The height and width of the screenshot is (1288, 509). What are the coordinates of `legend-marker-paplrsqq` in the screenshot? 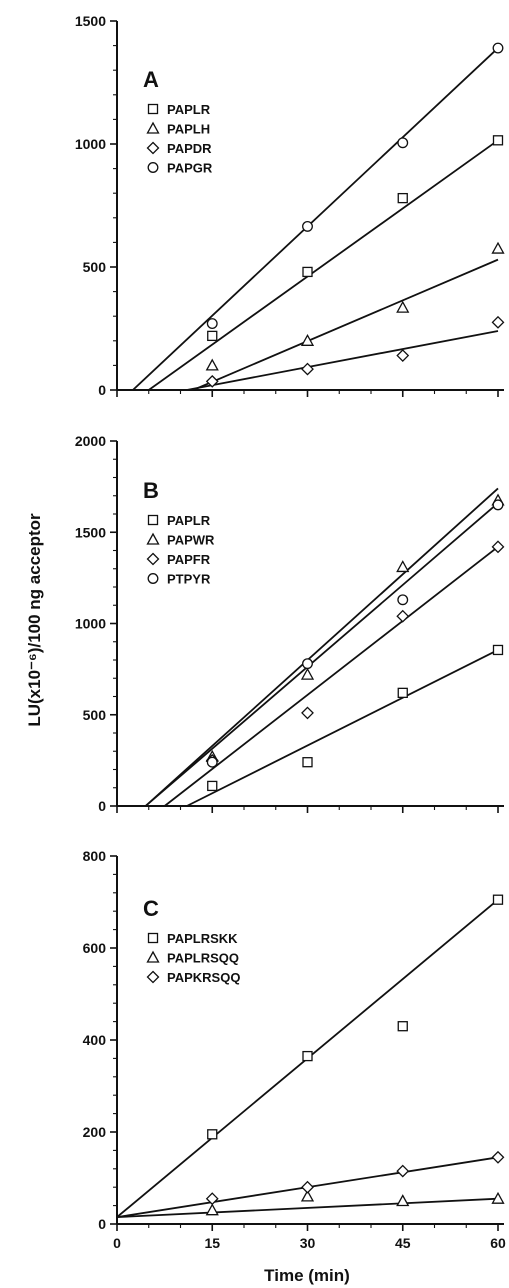 It's located at (153, 956).